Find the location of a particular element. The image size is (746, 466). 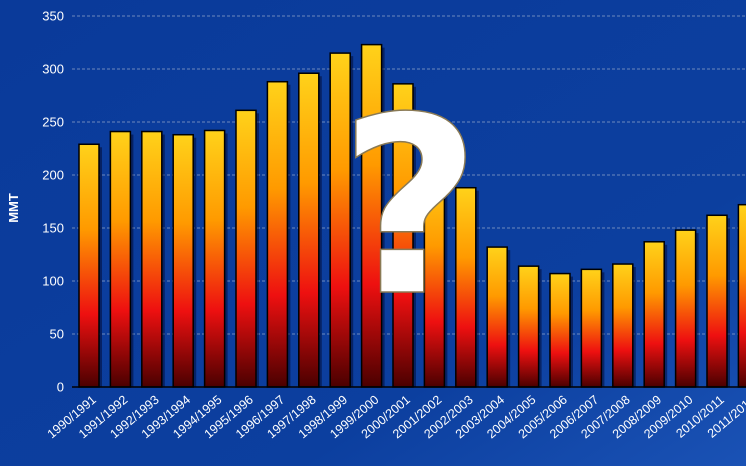

y-tick-labels: 0 50 100 150 200 250 300 350 is located at coordinates (53, 202).